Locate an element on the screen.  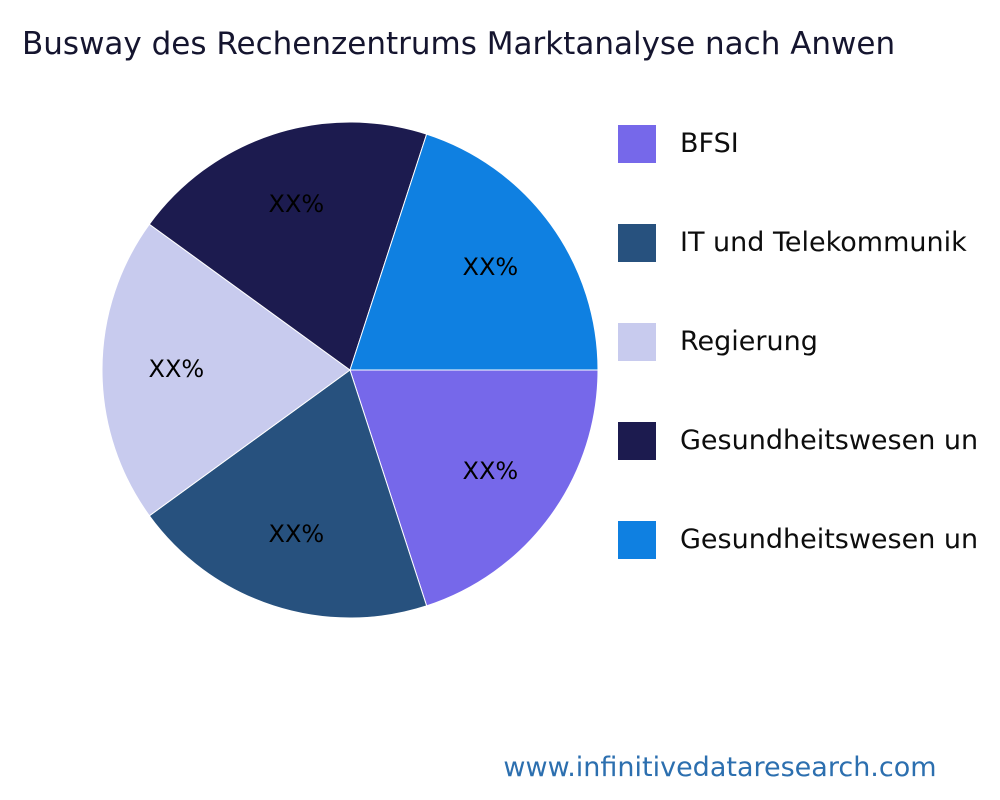
legend-label: Regierung is located at coordinates (749, 341).